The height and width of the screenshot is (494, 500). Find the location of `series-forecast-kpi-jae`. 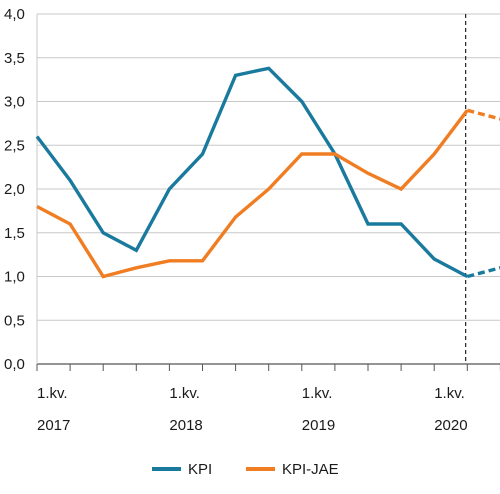

series-forecast-kpi-jae is located at coordinates (483, 114).